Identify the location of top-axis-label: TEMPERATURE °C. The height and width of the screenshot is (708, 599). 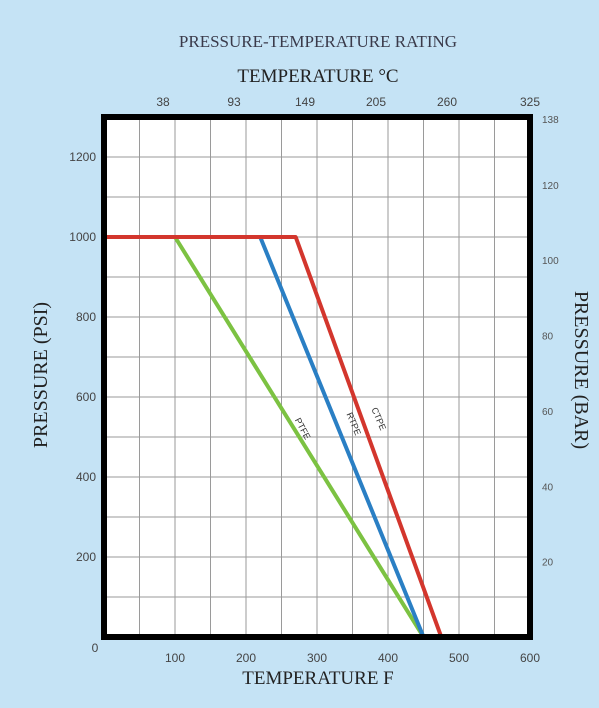
(317, 76).